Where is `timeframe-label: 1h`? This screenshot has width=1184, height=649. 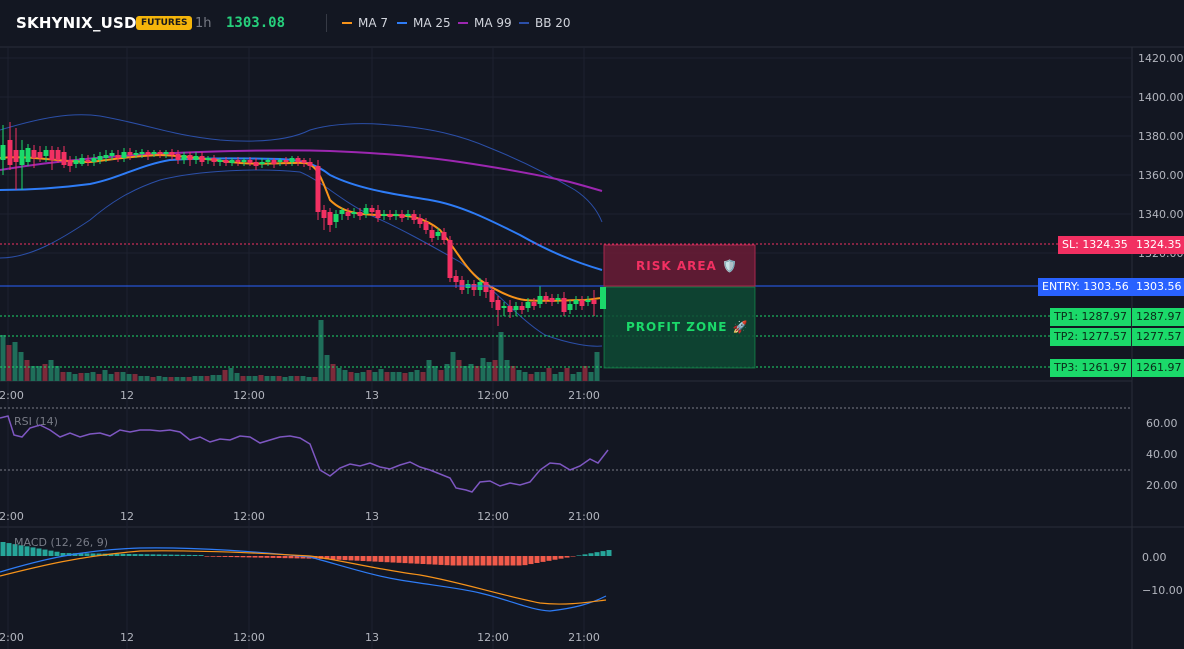 timeframe-label: 1h is located at coordinates (203, 23).